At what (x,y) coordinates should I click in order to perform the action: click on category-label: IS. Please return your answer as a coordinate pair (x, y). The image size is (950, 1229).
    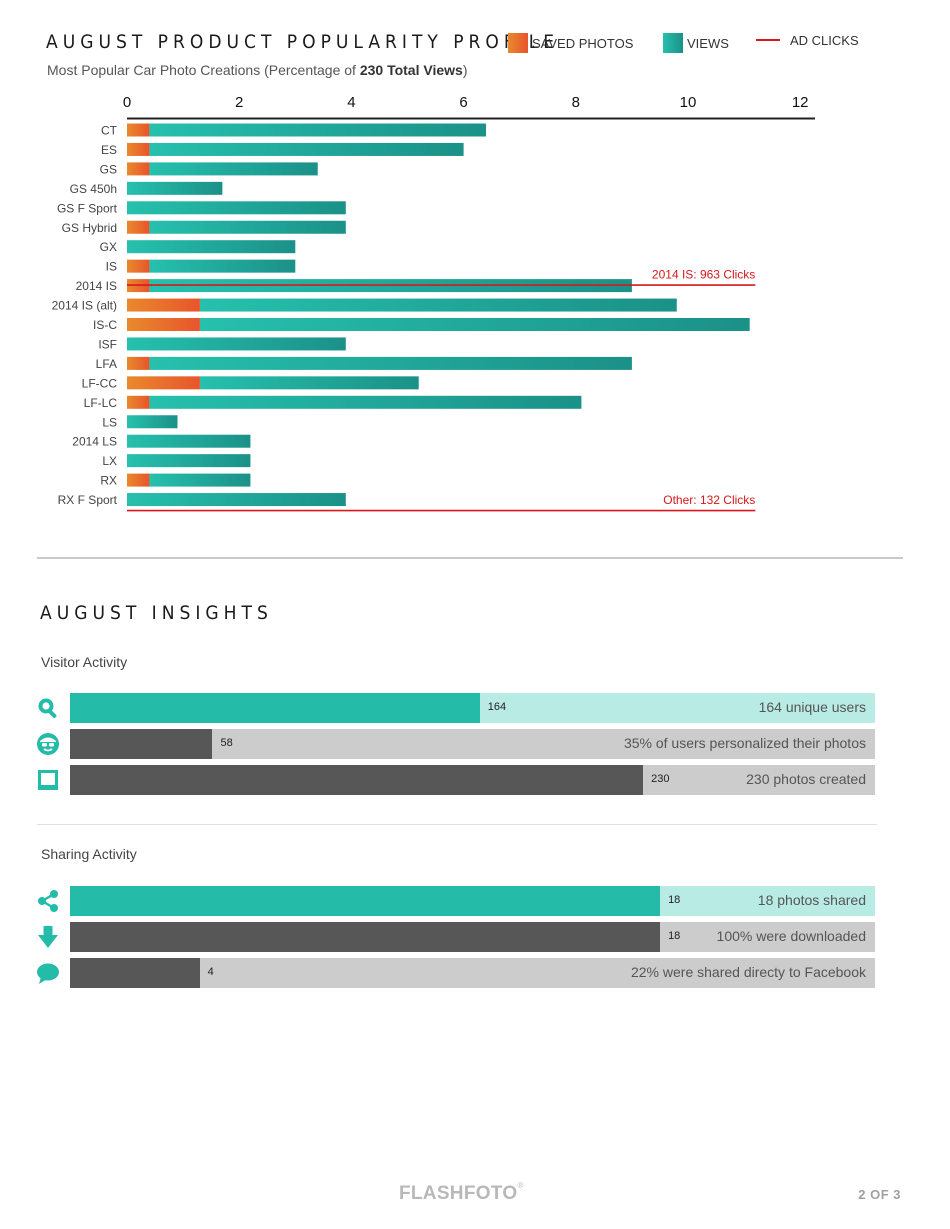
    Looking at the image, I should click on (111, 267).